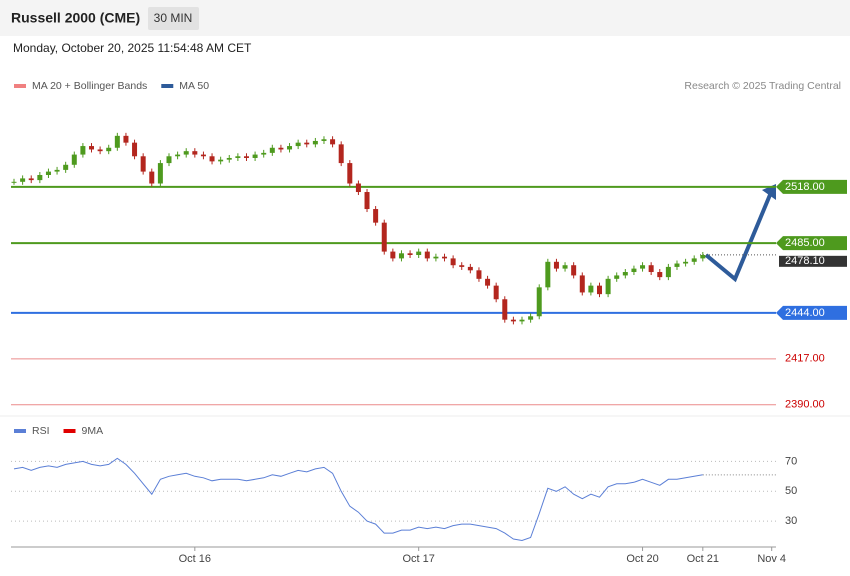 The width and height of the screenshot is (850, 576). Describe the element at coordinates (769, 192) in the screenshot. I see `forecast-arrow-head` at that location.